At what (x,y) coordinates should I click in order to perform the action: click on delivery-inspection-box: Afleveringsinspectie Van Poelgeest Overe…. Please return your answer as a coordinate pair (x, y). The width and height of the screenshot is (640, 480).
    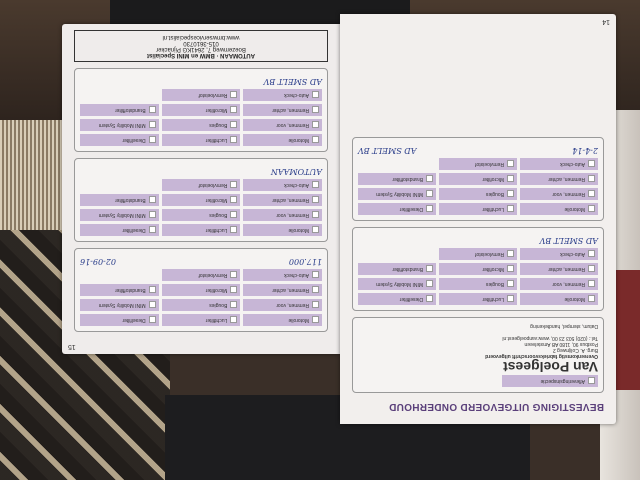
    Looking at the image, I should click on (478, 355).